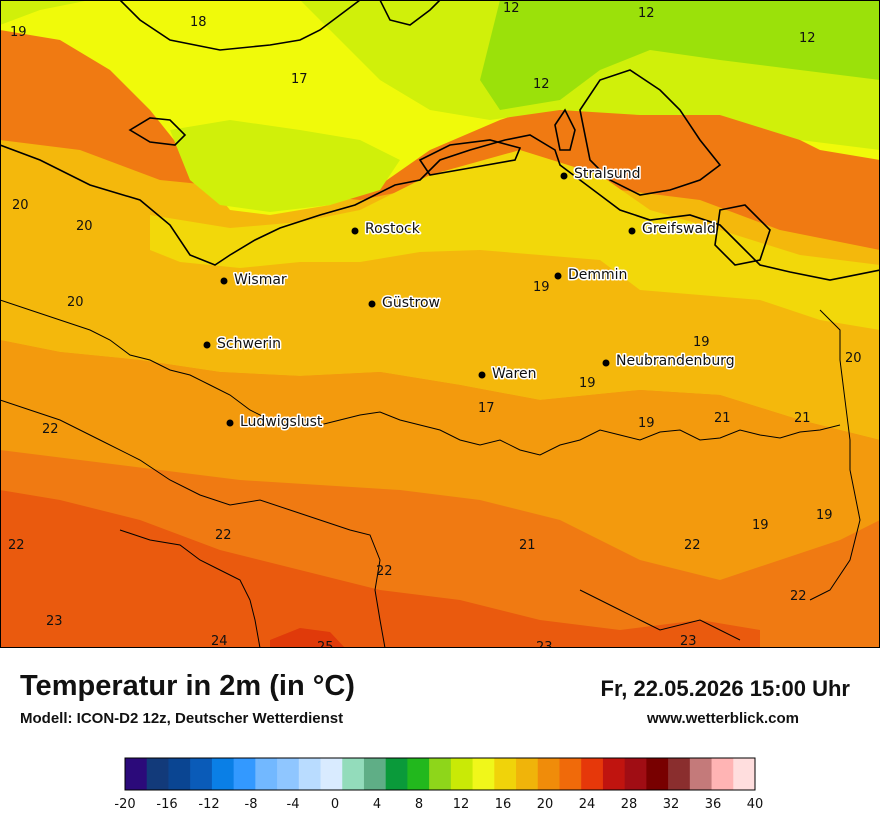  Describe the element at coordinates (470, 157) in the screenshot. I see `island-darss` at that location.